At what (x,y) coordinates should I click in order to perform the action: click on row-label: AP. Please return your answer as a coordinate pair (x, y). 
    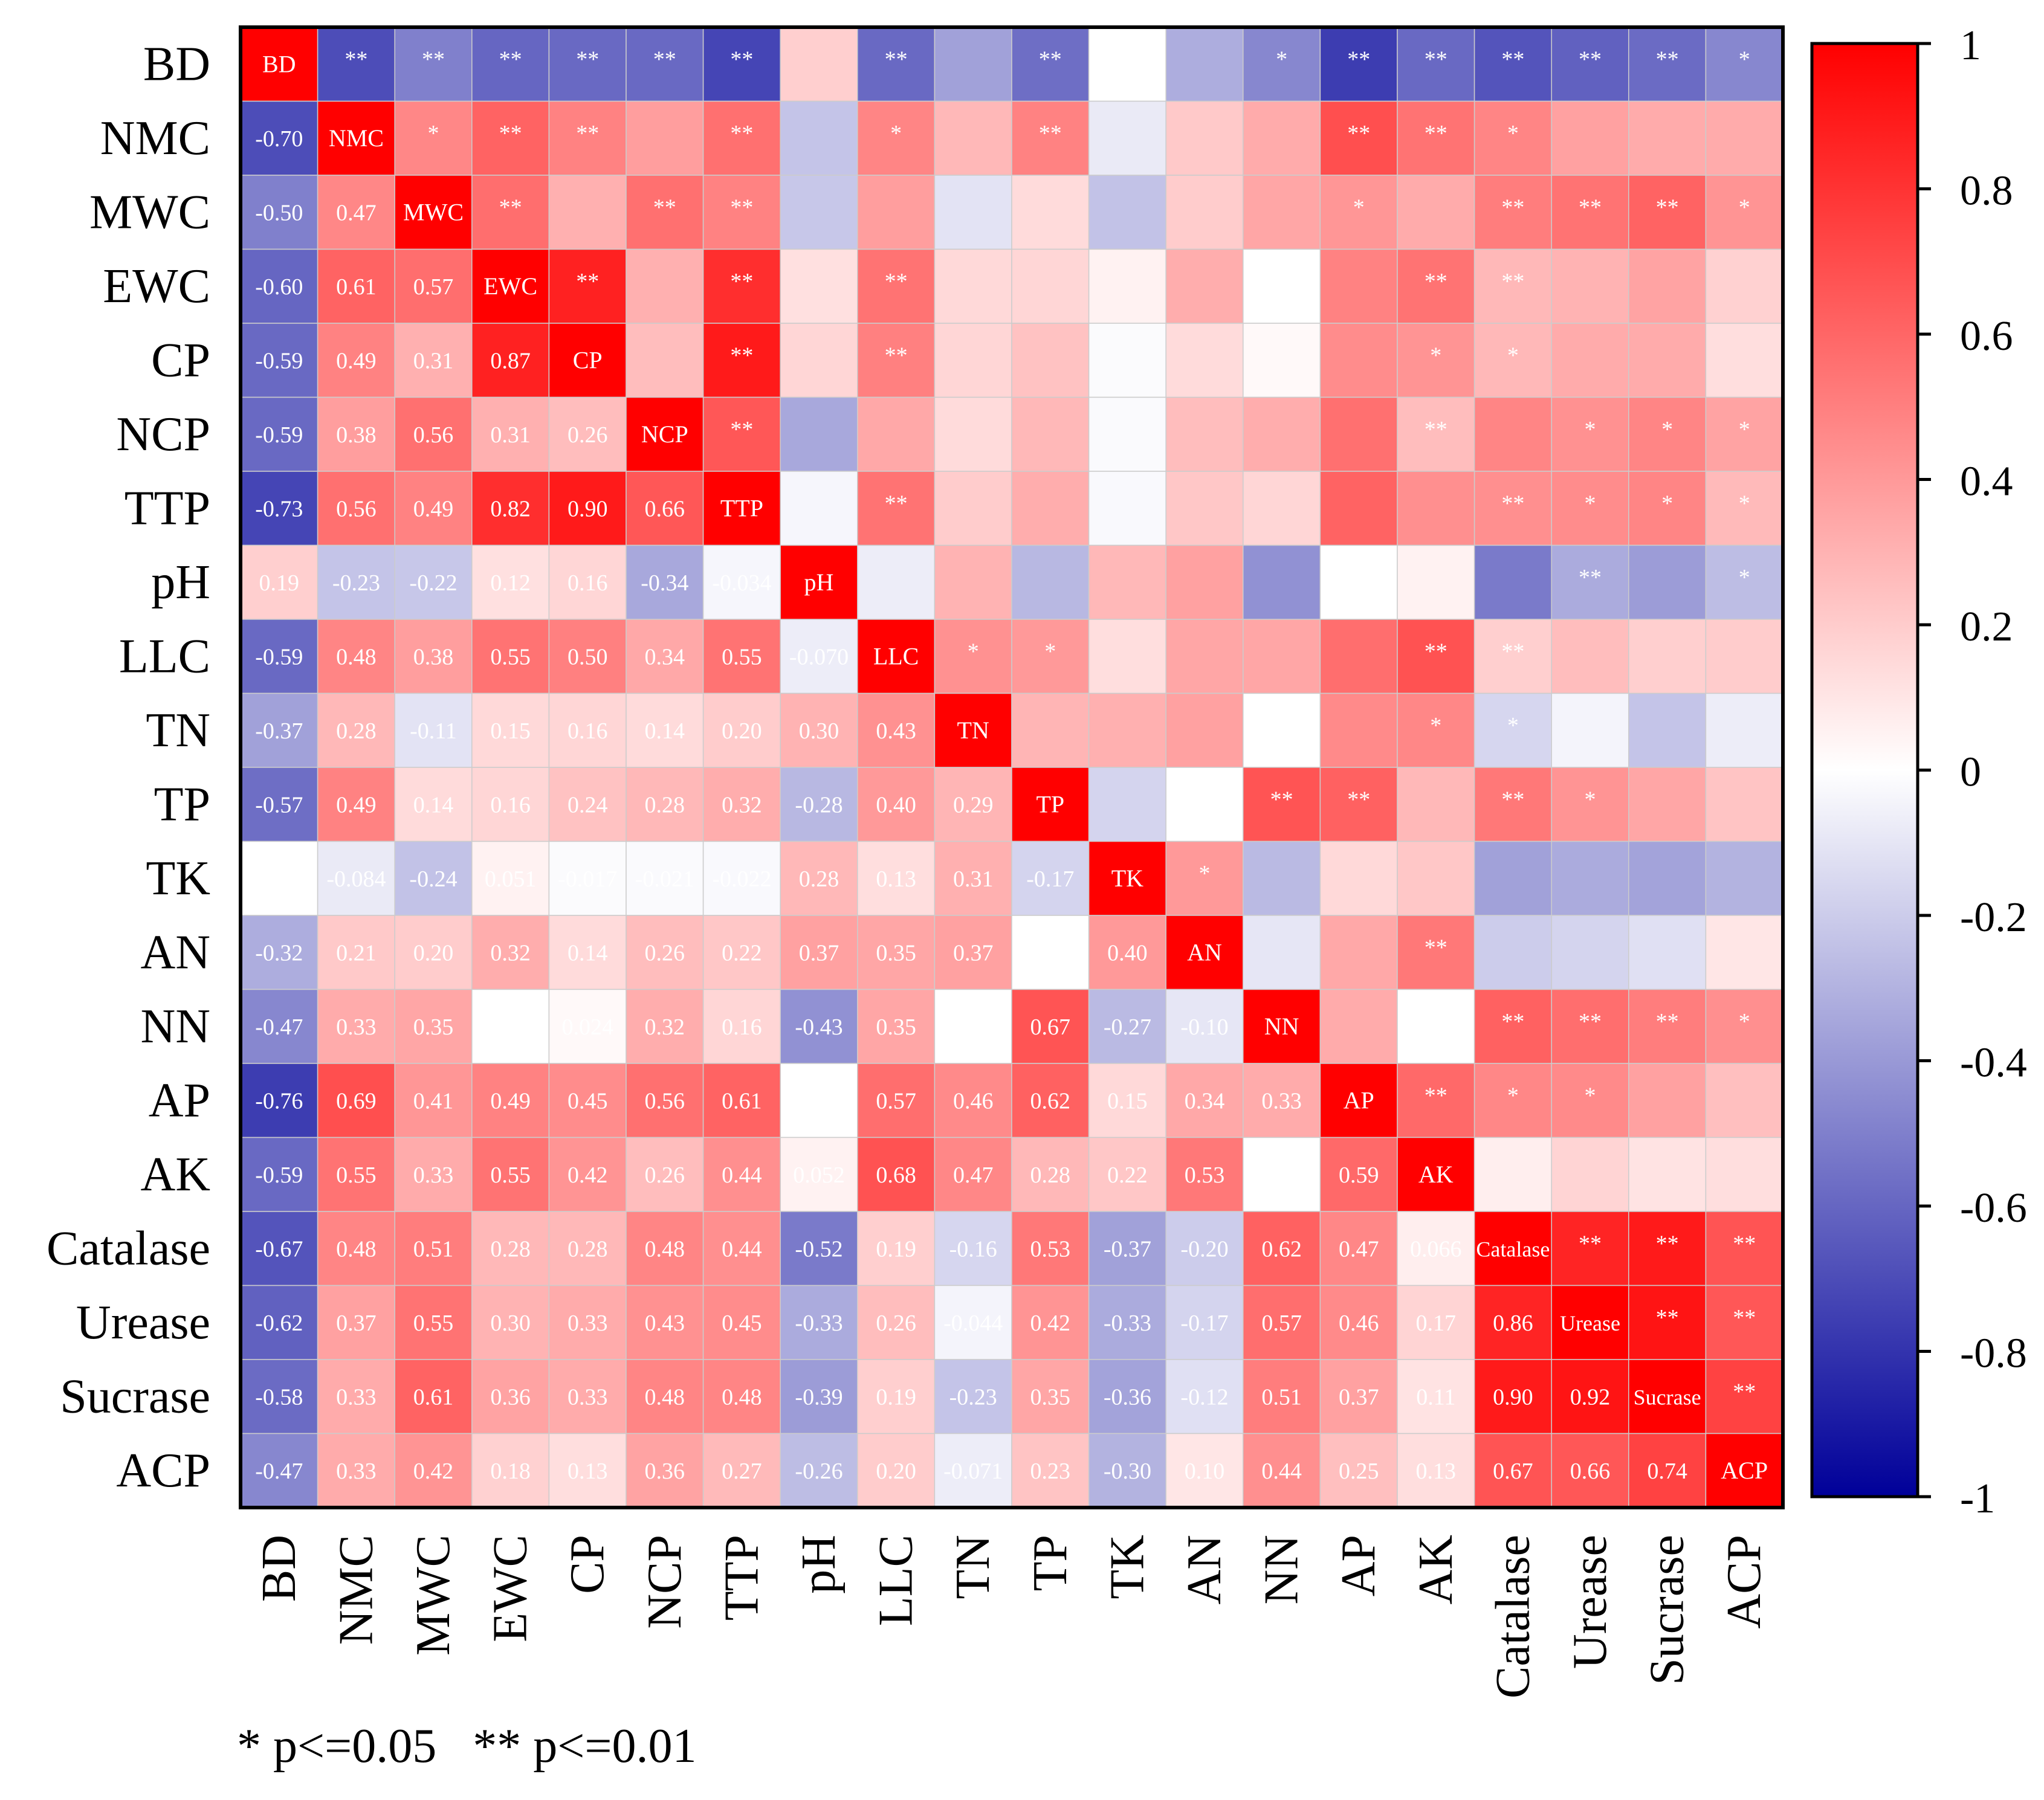
    Looking at the image, I should click on (179, 1100).